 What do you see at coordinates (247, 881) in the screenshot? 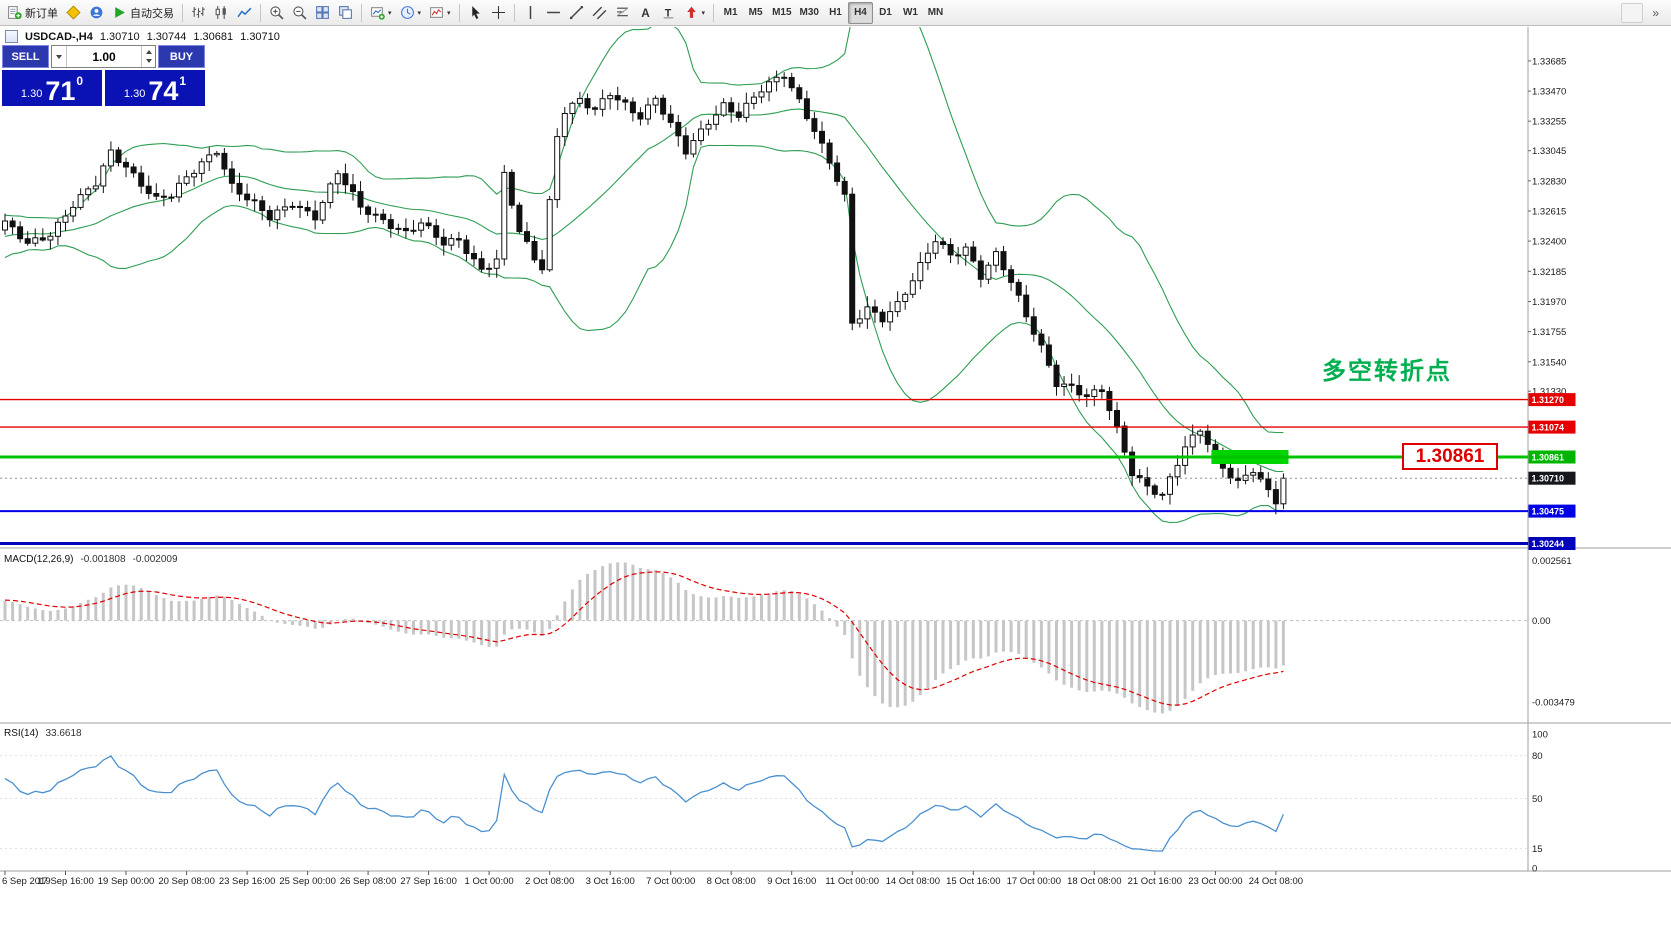
I see `svg-text: 23 Sep 16:00` at bounding box center [247, 881].